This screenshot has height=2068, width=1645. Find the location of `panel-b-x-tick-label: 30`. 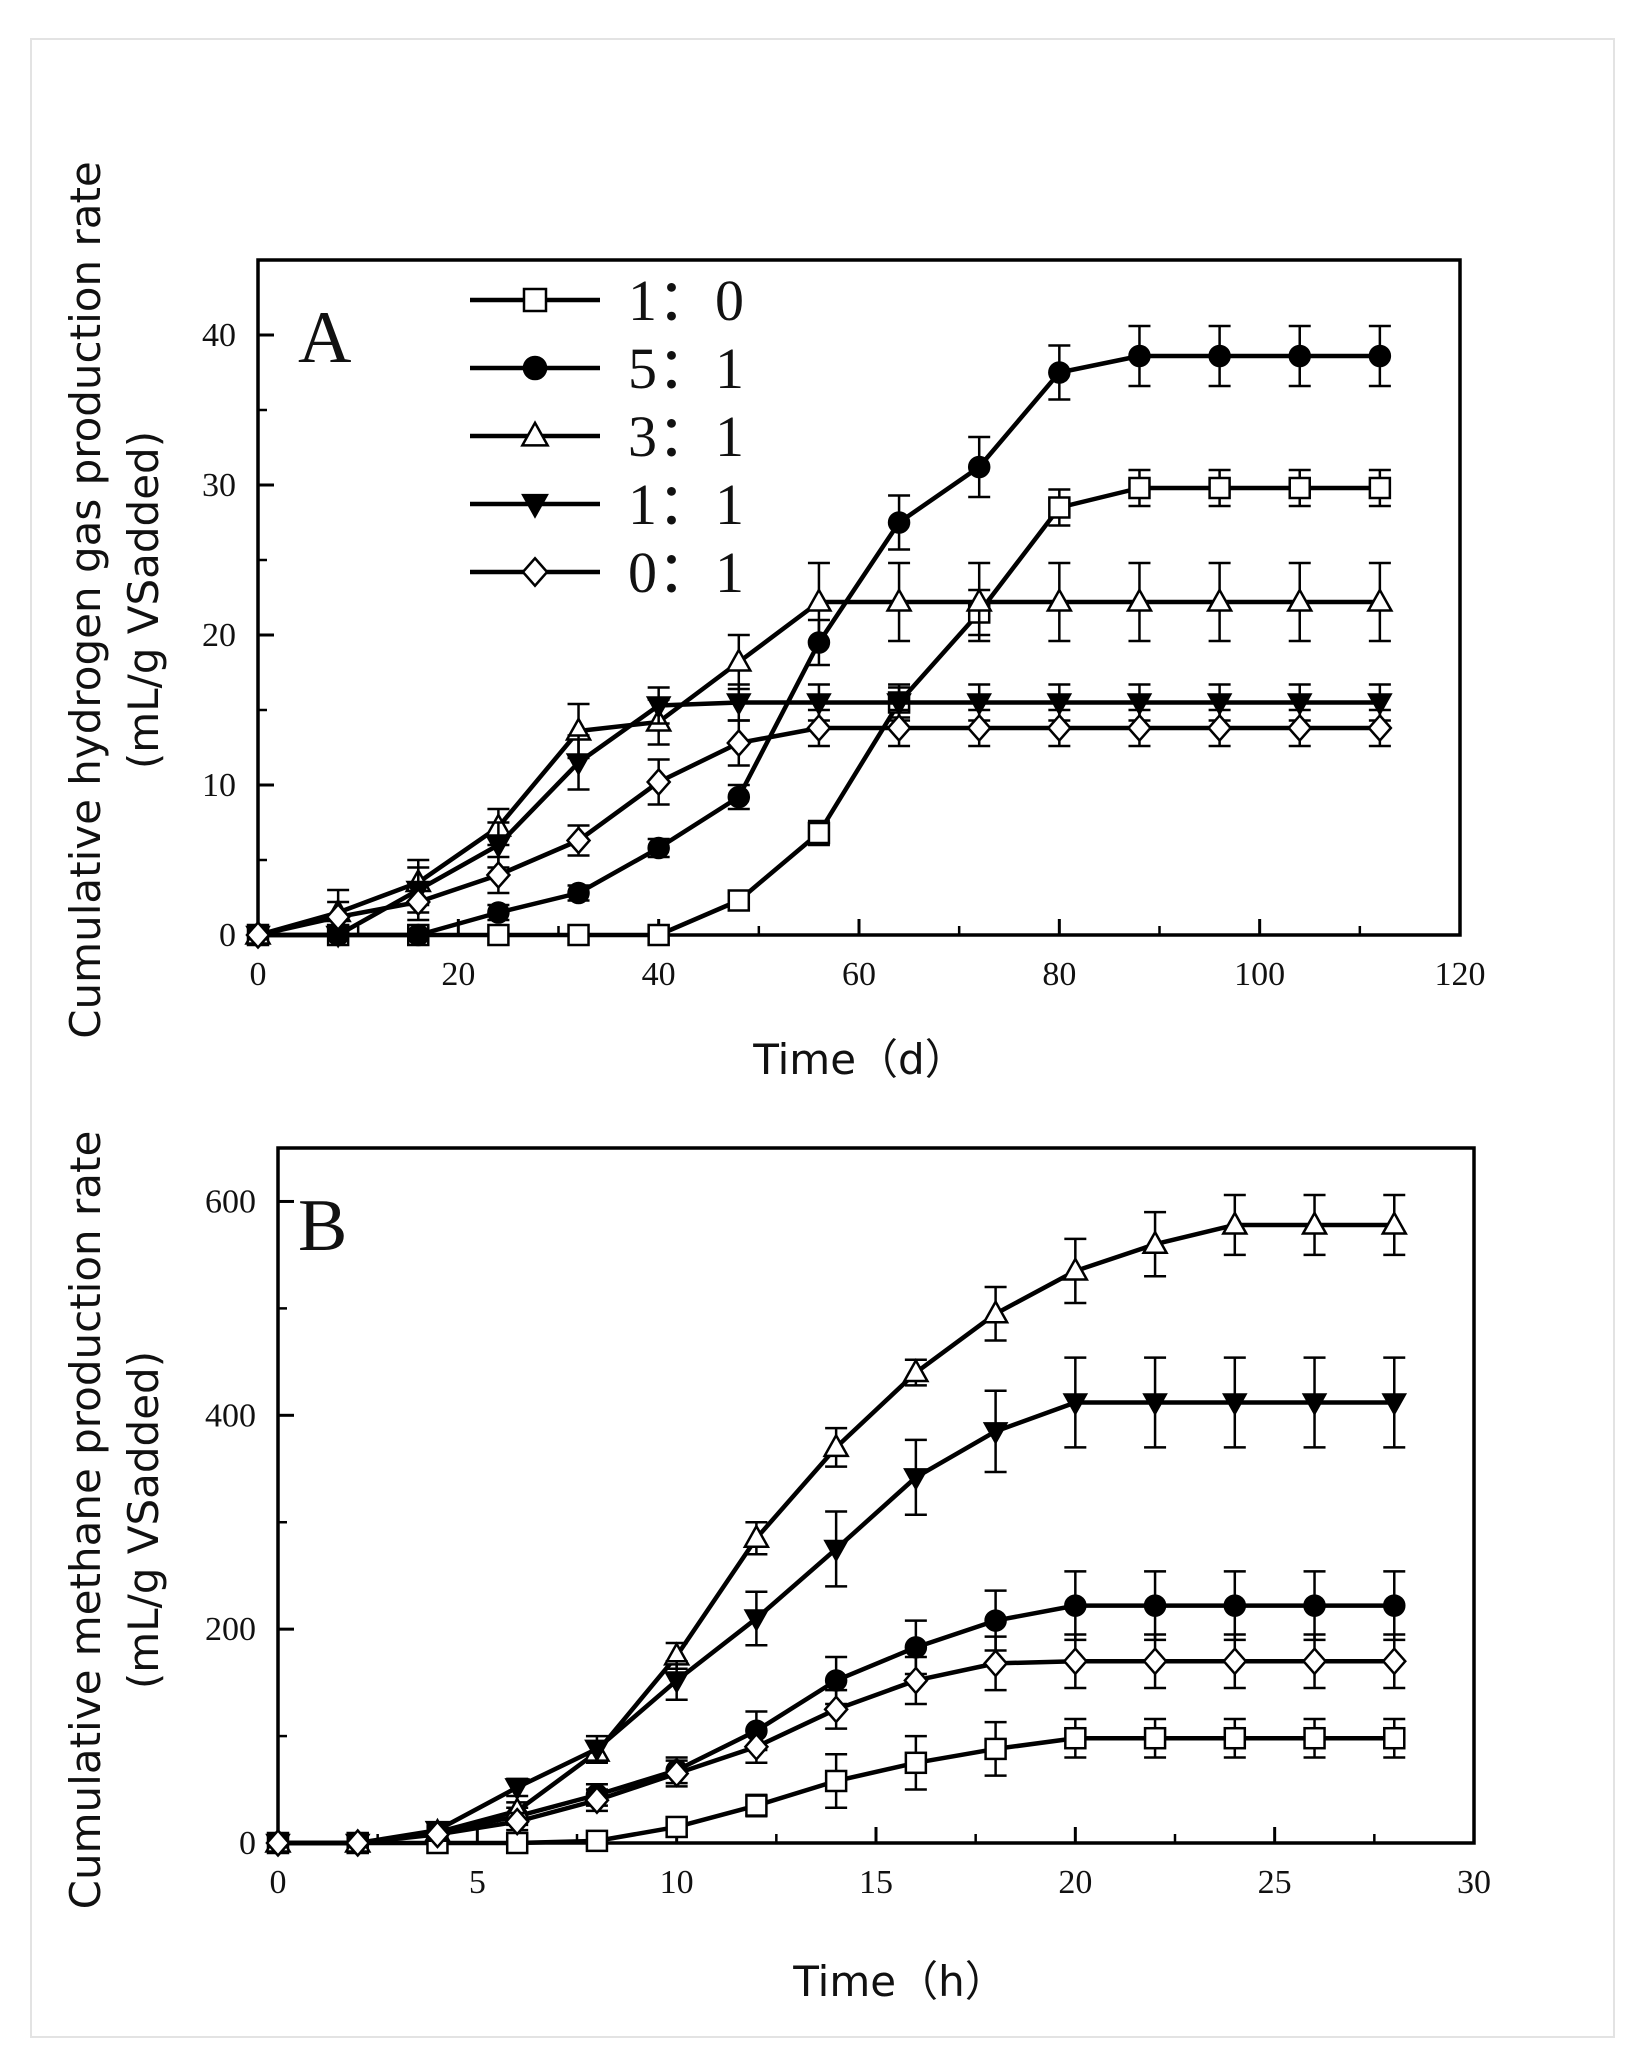

panel-b-x-tick-label: 30 is located at coordinates (1474, 1882).